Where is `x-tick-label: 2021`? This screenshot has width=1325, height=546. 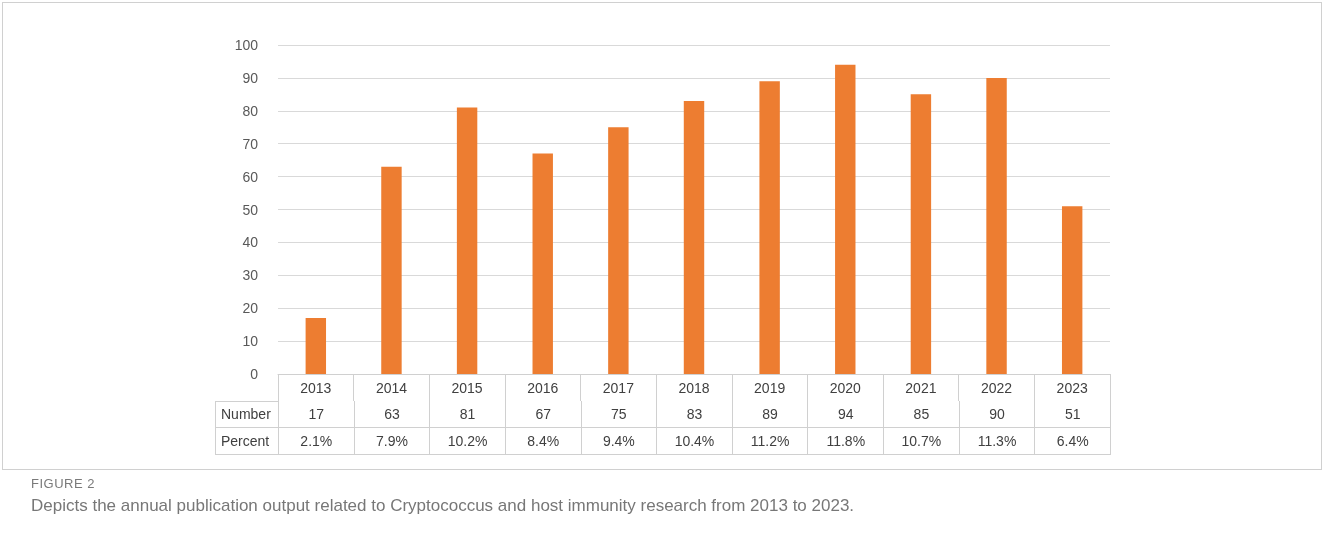 x-tick-label: 2021 is located at coordinates (921, 388).